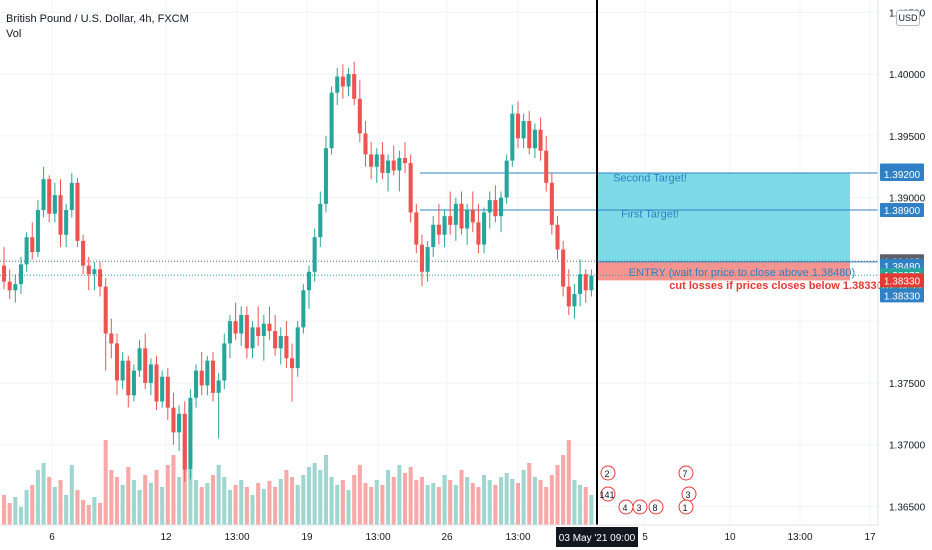 The width and height of the screenshot is (932, 550). I want to click on event-badge-icon, so click(608, 494).